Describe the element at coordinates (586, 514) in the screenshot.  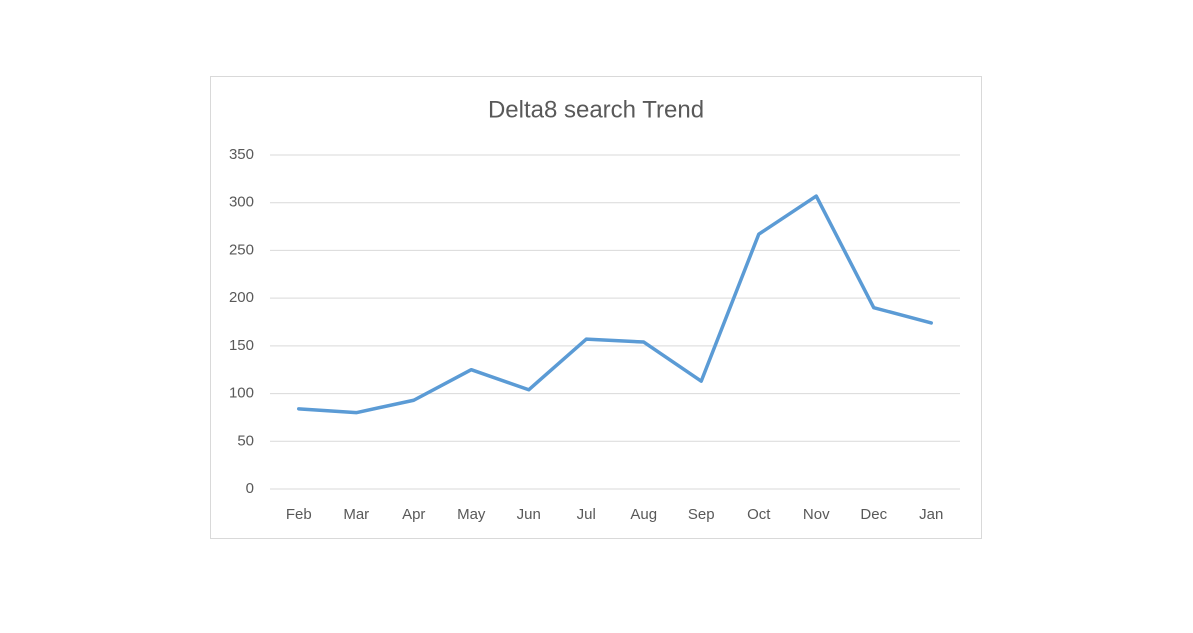
I see `x-tick-label: Jul` at that location.